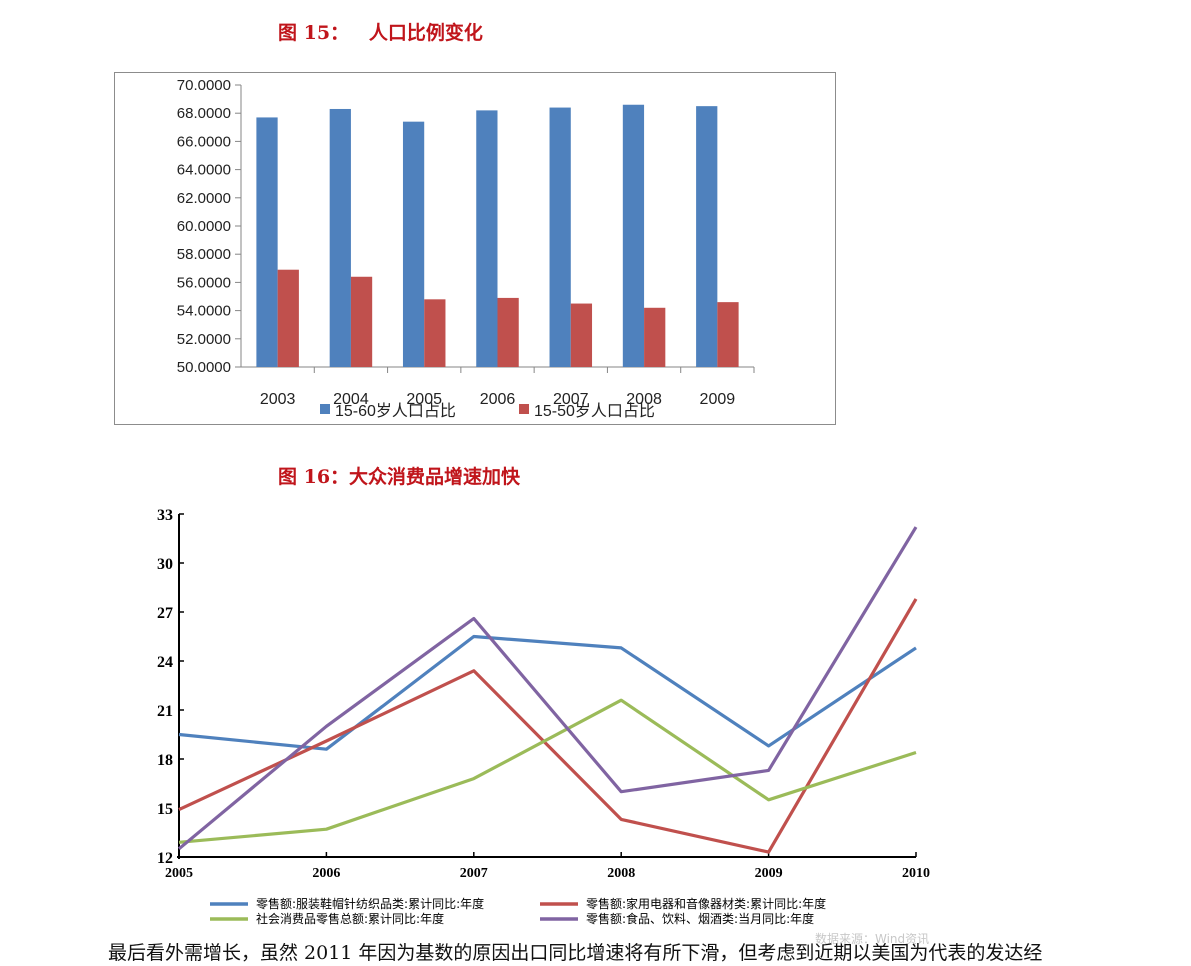 The height and width of the screenshot is (966, 1191). Describe the element at coordinates (204, 339) in the screenshot. I see `y-tick-label: 52.0000` at that location.